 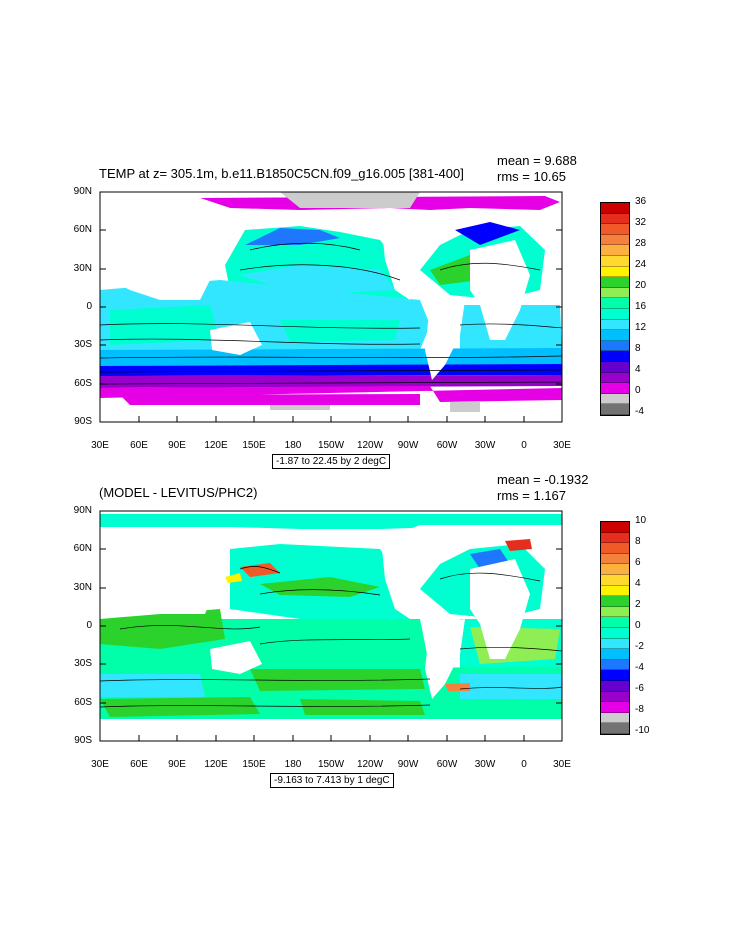 What do you see at coordinates (641, 327) in the screenshot?
I see `colorbar-label: 12` at bounding box center [641, 327].